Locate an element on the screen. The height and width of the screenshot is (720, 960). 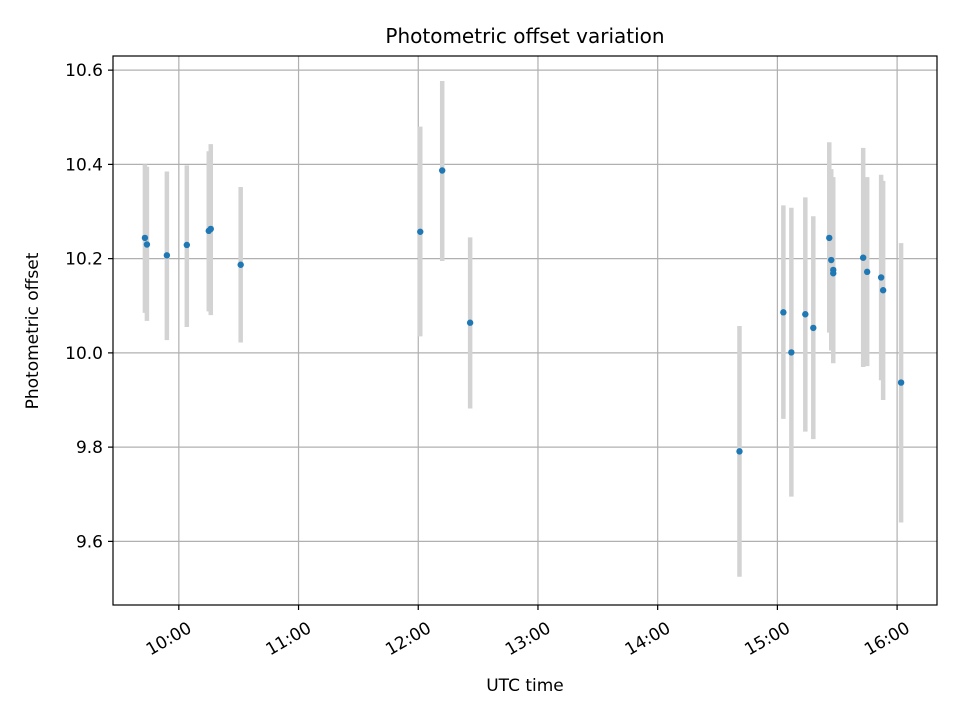
y-tick-label: 9.8 is located at coordinates (89, 448).